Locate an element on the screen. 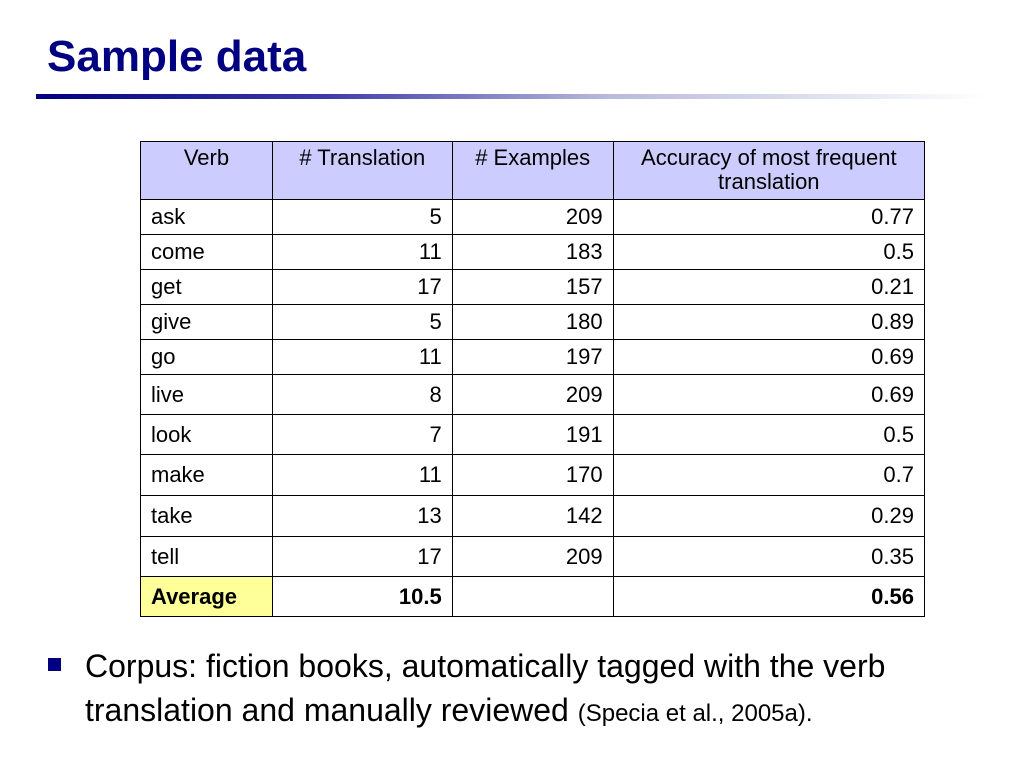  cell-translation: 13 is located at coordinates (362, 516).